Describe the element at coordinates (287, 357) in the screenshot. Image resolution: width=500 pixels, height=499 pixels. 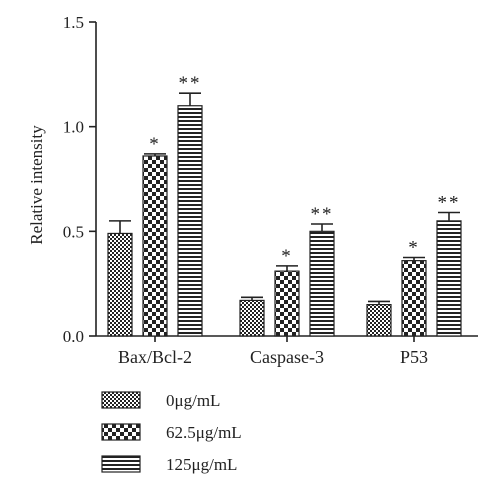
I see `x-tick-label: Caspase-3` at that location.